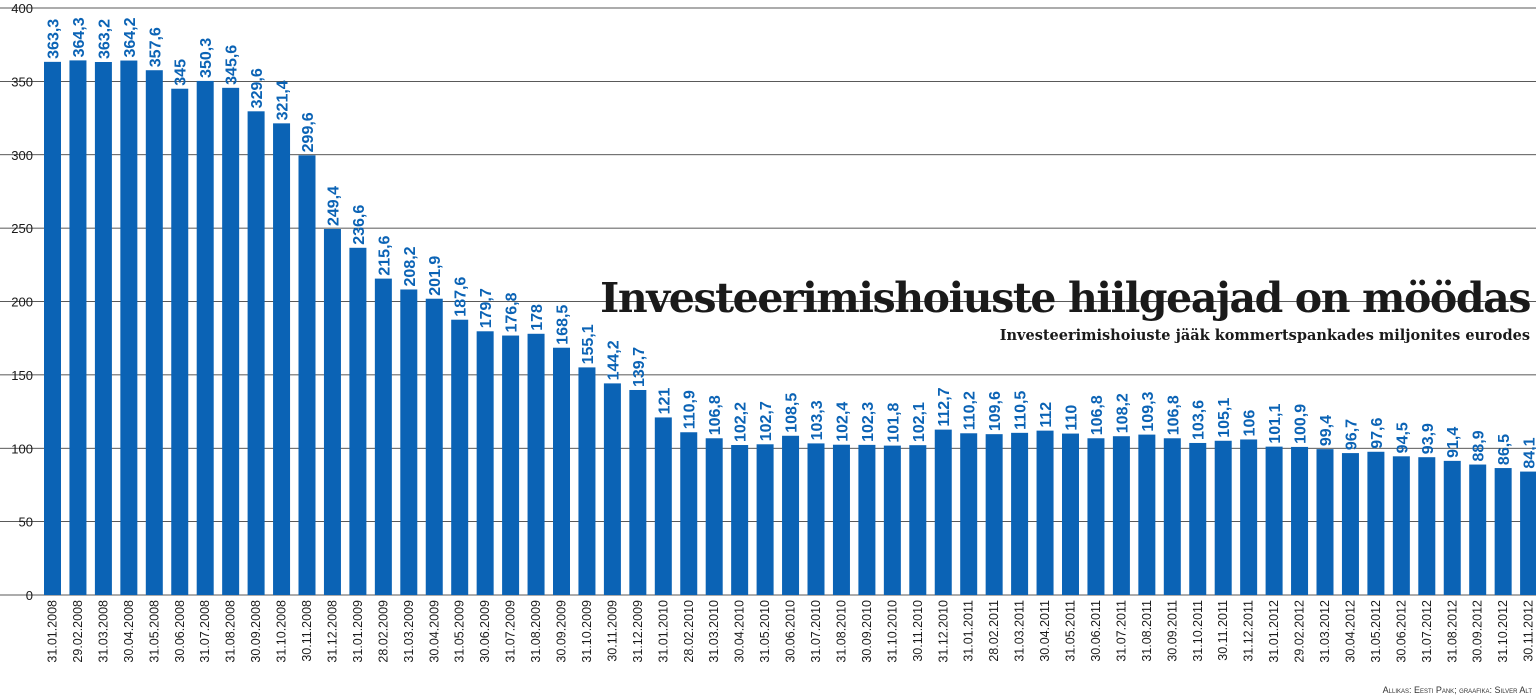 The image size is (1536, 696). What do you see at coordinates (892, 631) in the screenshot?
I see `x-tick-label: 31.10.2010` at bounding box center [892, 631].